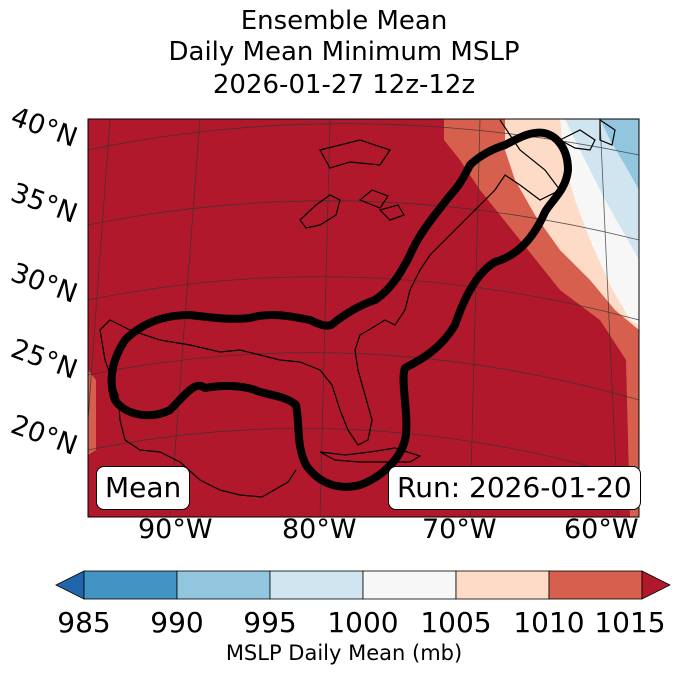  I want to click on lon-label-90w: 90°W, so click(175, 529).